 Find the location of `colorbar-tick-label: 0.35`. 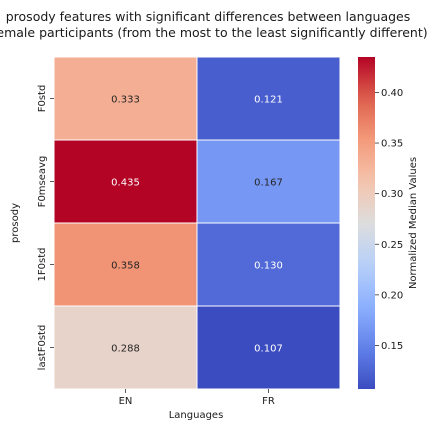

colorbar-tick-label: 0.35 is located at coordinates (392, 144).